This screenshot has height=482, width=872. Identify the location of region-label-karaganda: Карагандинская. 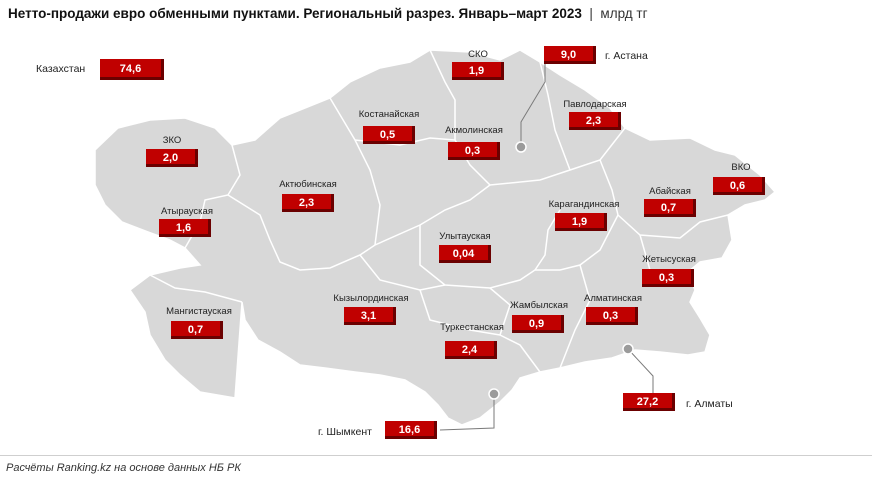
(584, 204).